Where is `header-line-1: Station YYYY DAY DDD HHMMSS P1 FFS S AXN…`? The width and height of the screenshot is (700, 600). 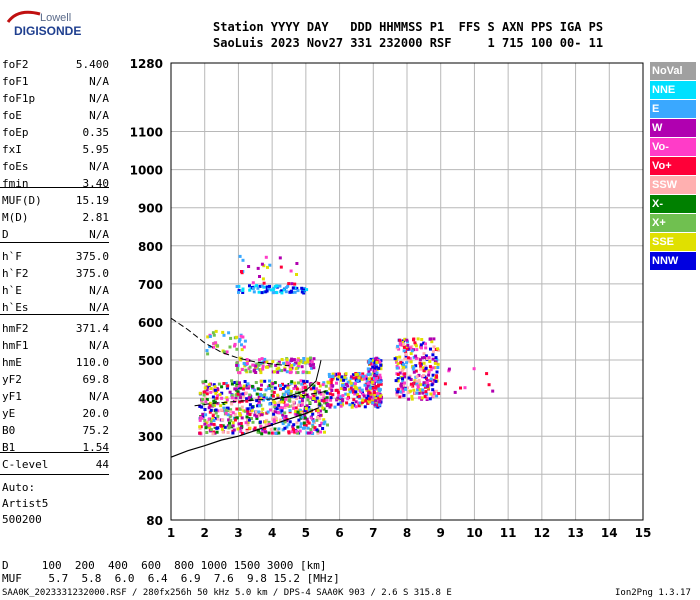 header-line-1: Station YYYY DAY DDD HHMMSS P1 FFS S AXN… is located at coordinates (408, 27).